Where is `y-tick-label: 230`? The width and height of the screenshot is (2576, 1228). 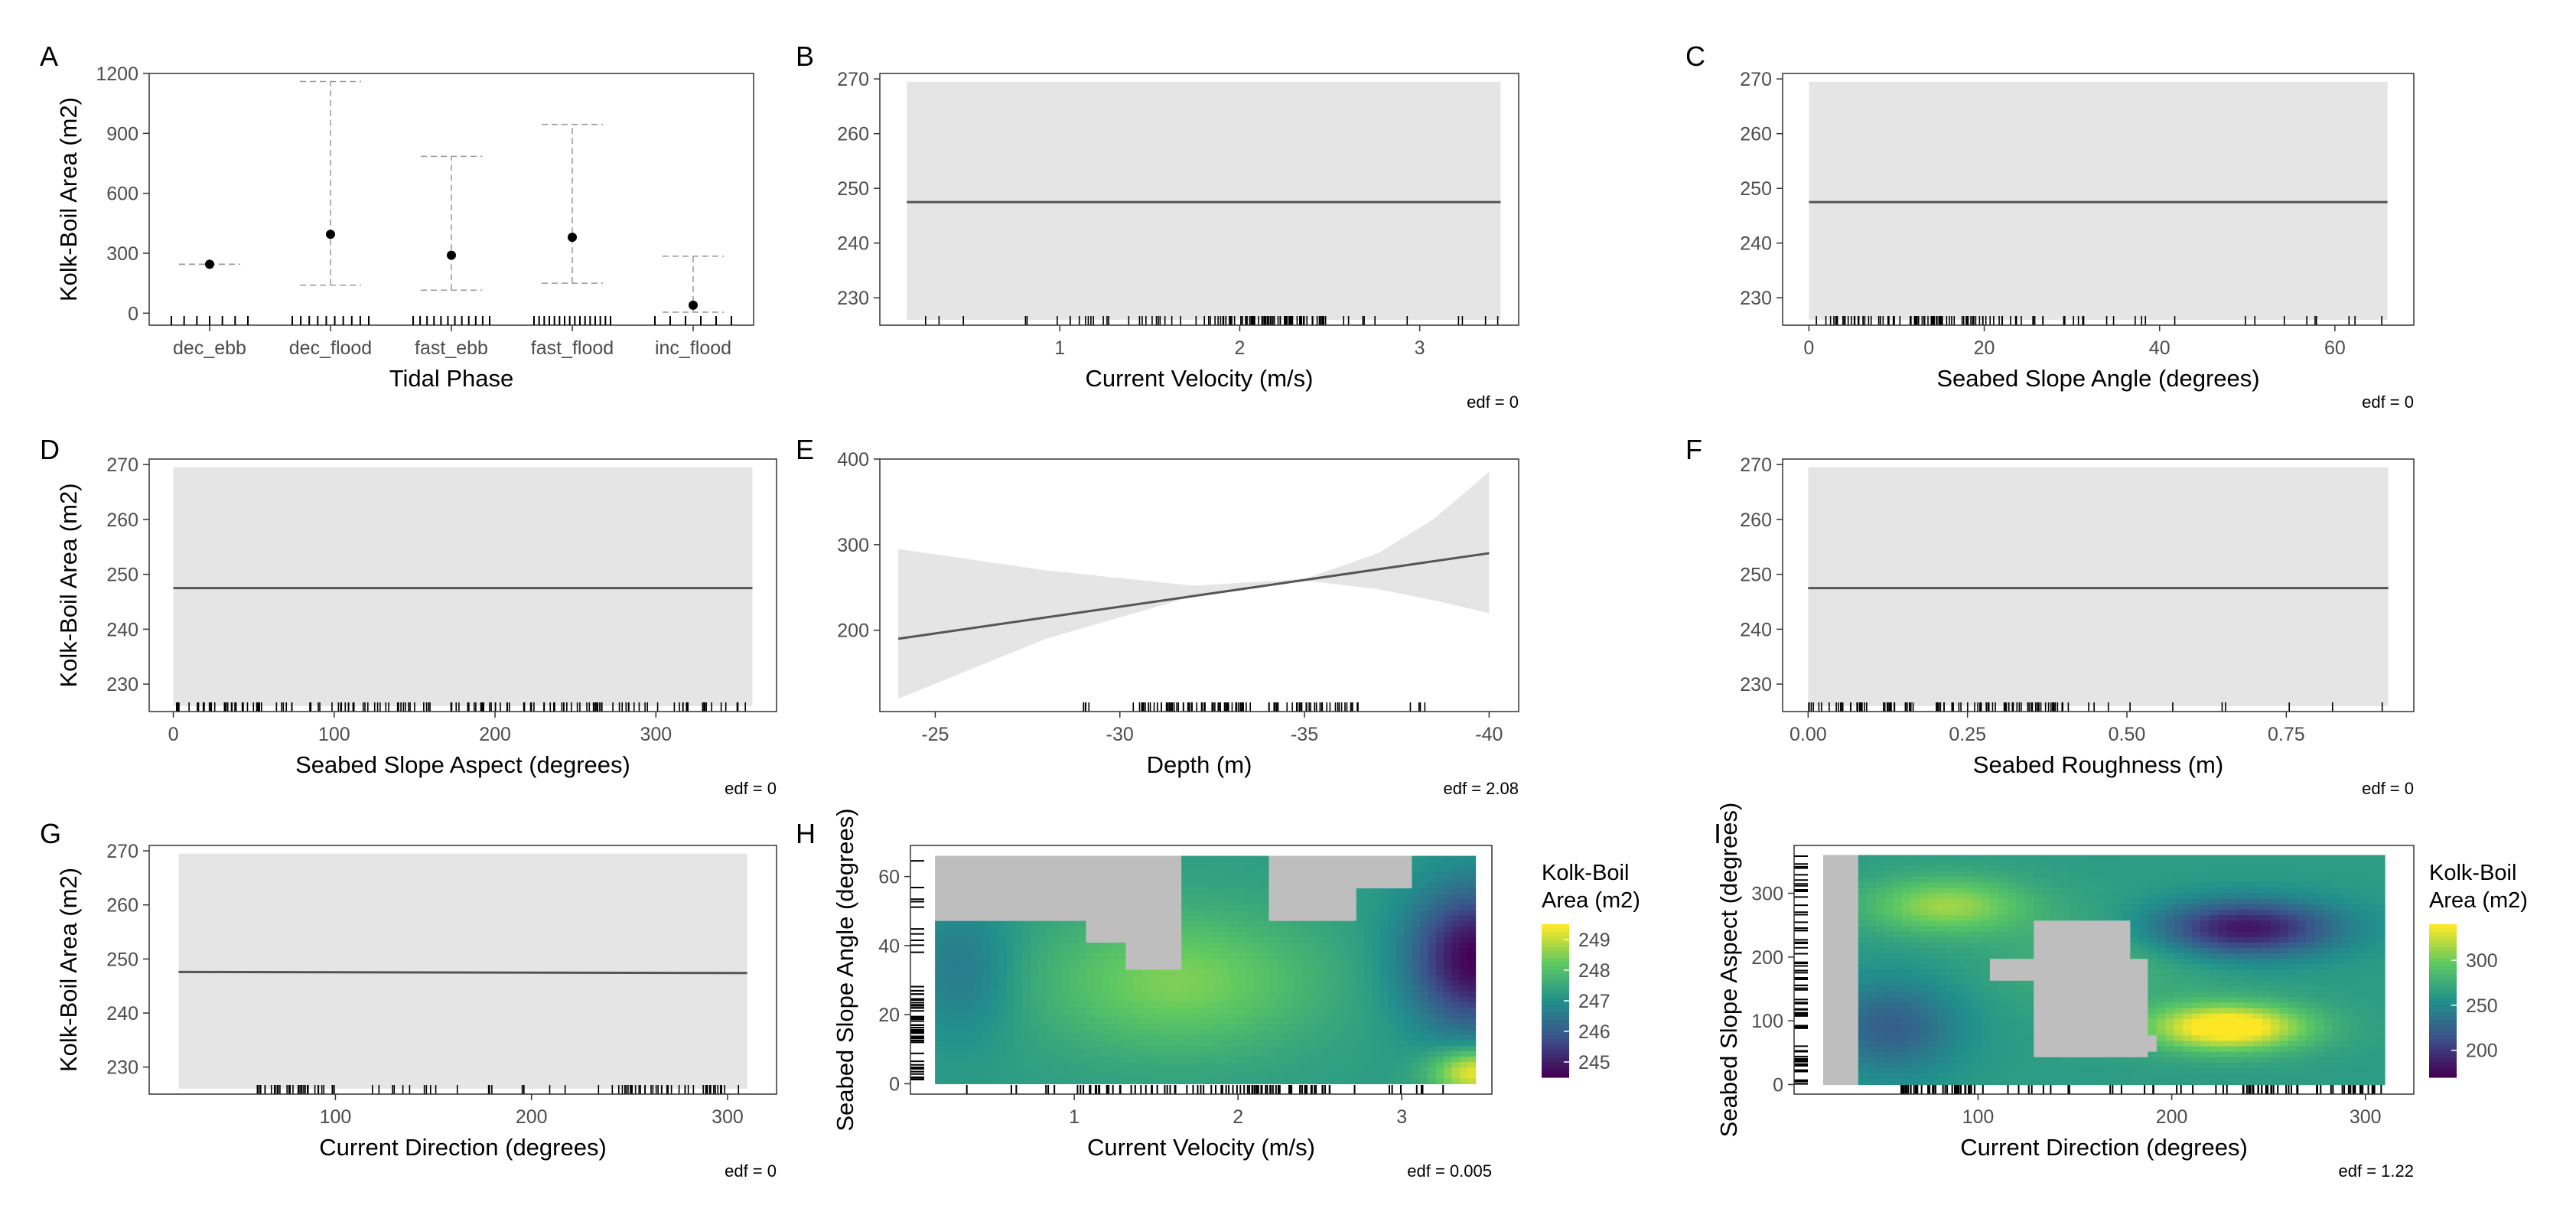
y-tick-label: 230 is located at coordinates (122, 1068).